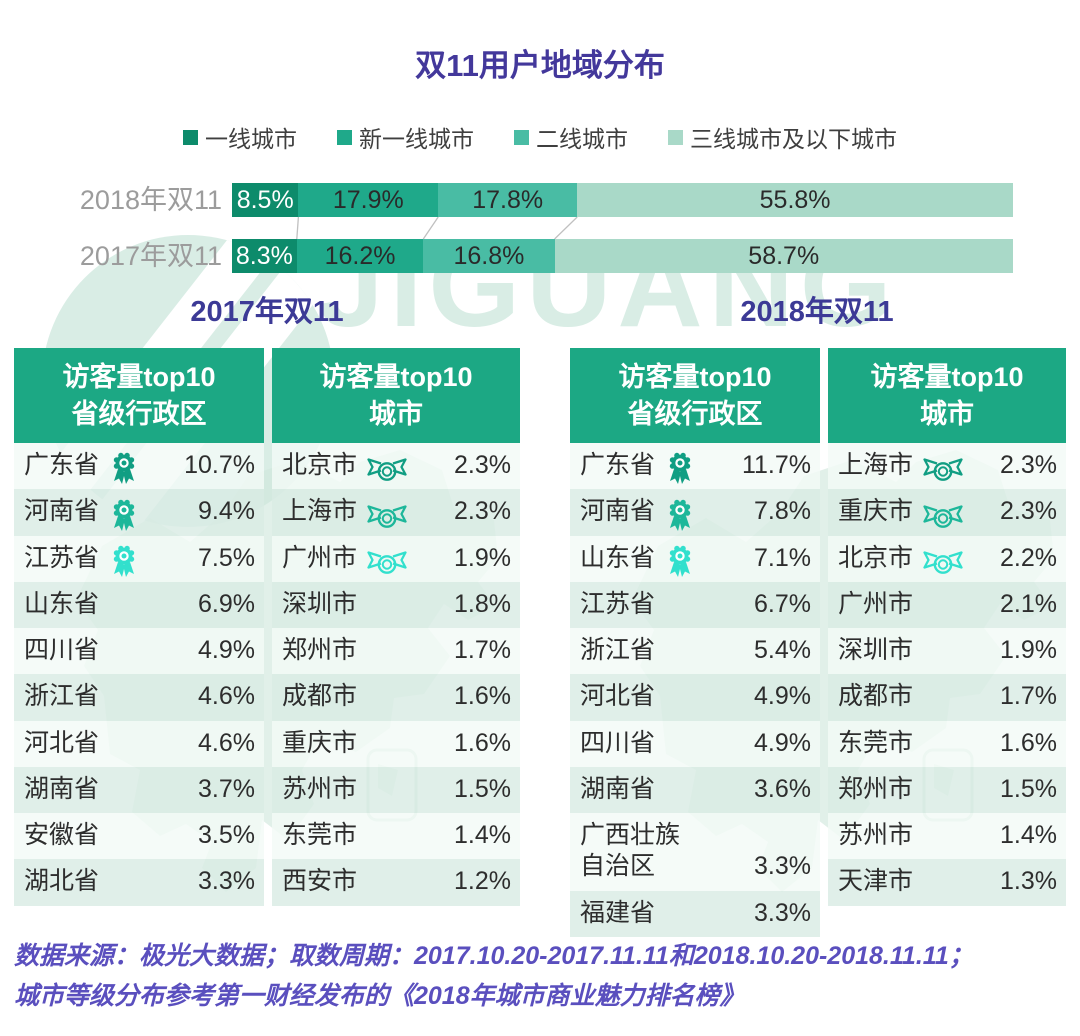 The height and width of the screenshot is (1036, 1080). I want to click on legend-item: 三线城市及以下城市, so click(782, 137).